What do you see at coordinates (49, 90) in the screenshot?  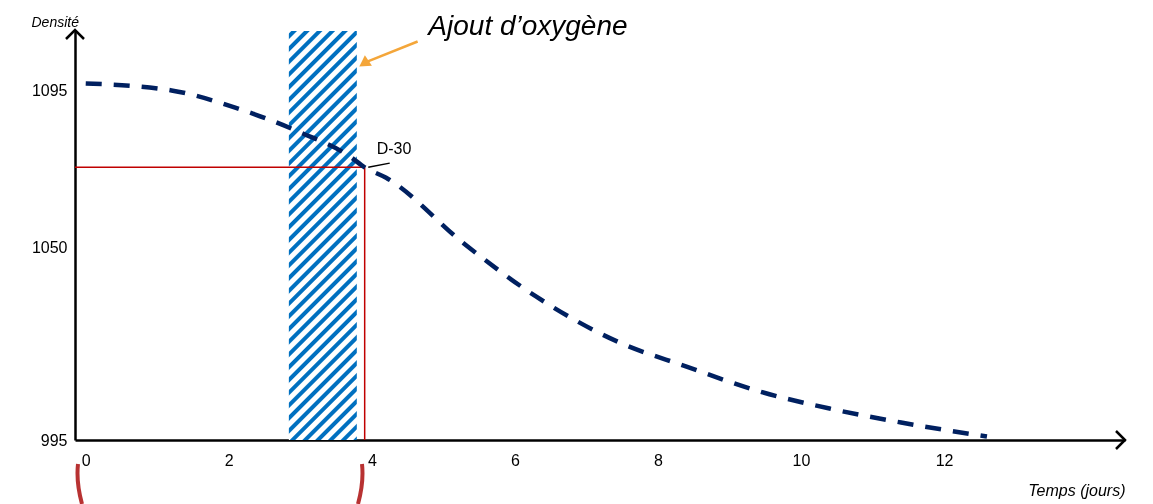 I see `y-tick-label: 1095` at bounding box center [49, 90].